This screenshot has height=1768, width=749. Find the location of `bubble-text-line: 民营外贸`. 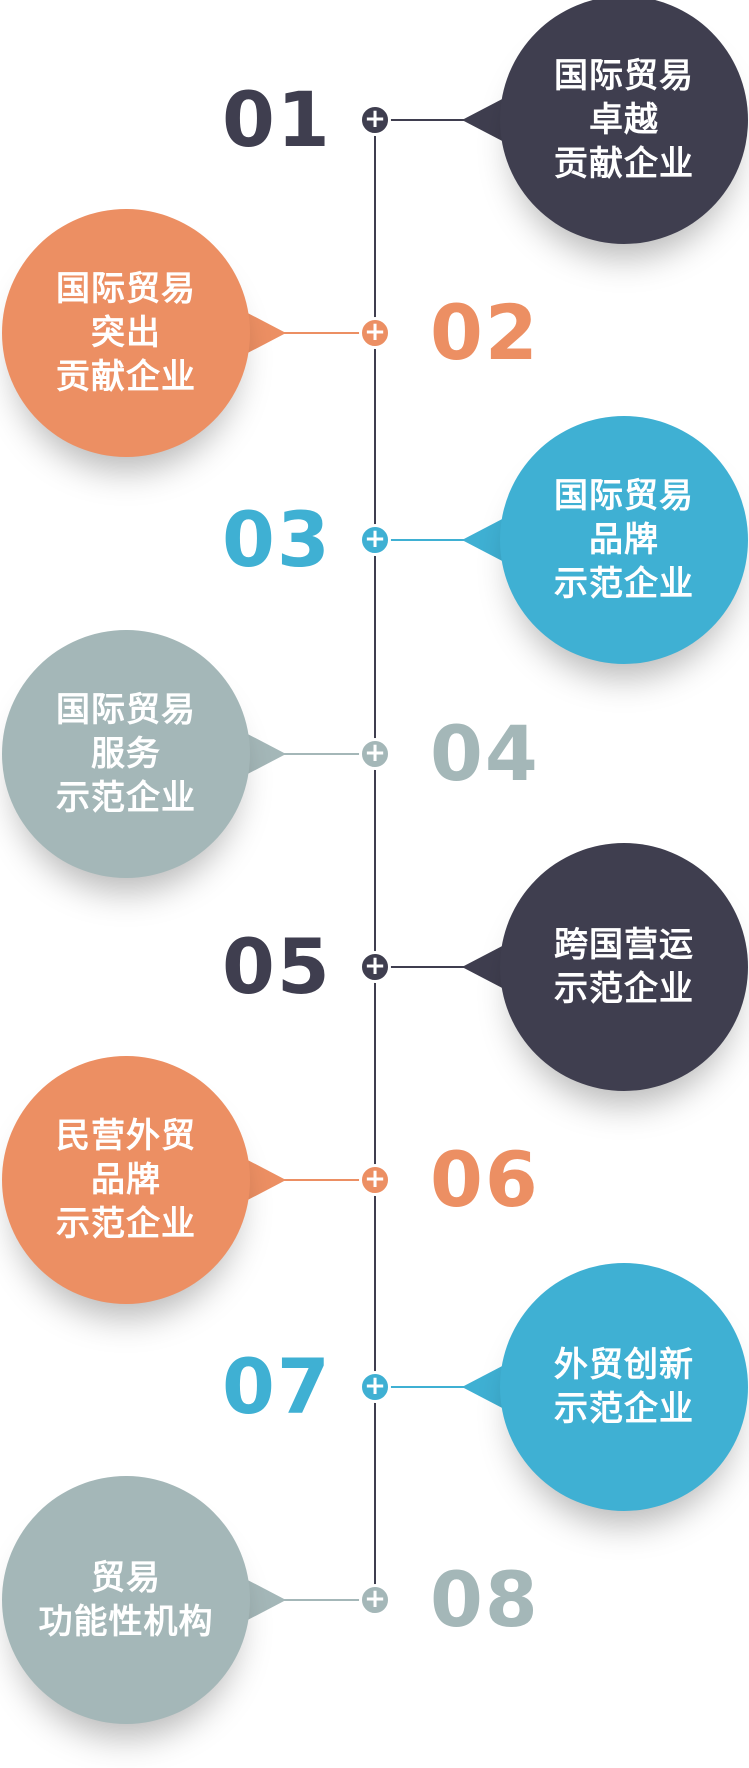

bubble-text-line: 民营外贸 is located at coordinates (126, 1136).